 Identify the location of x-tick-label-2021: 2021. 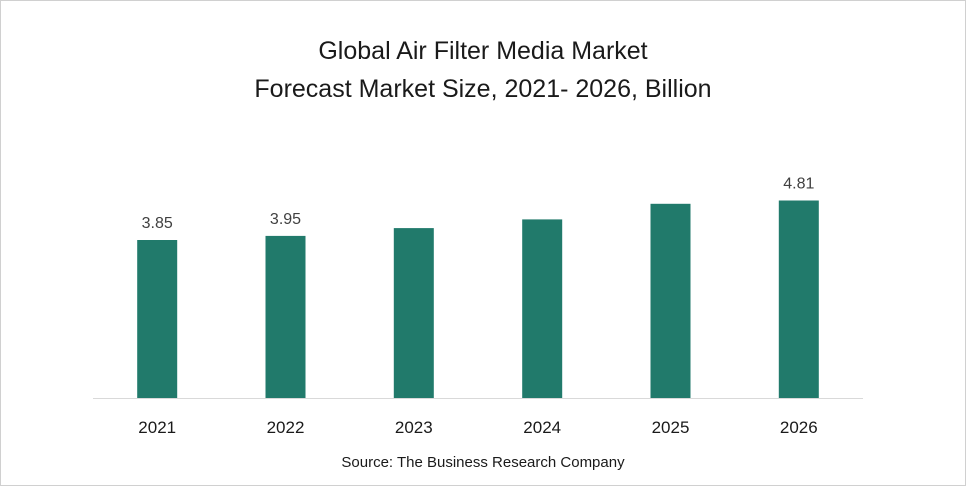
(157, 427).